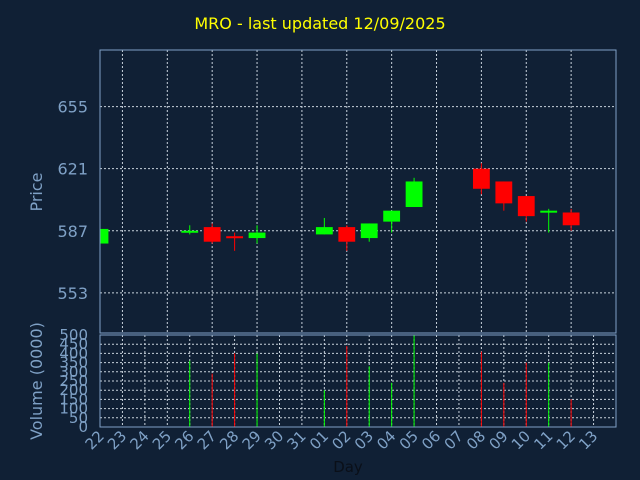  What do you see at coordinates (73, 335) in the screenshot?
I see `volume-tick-label: 500` at bounding box center [73, 335].